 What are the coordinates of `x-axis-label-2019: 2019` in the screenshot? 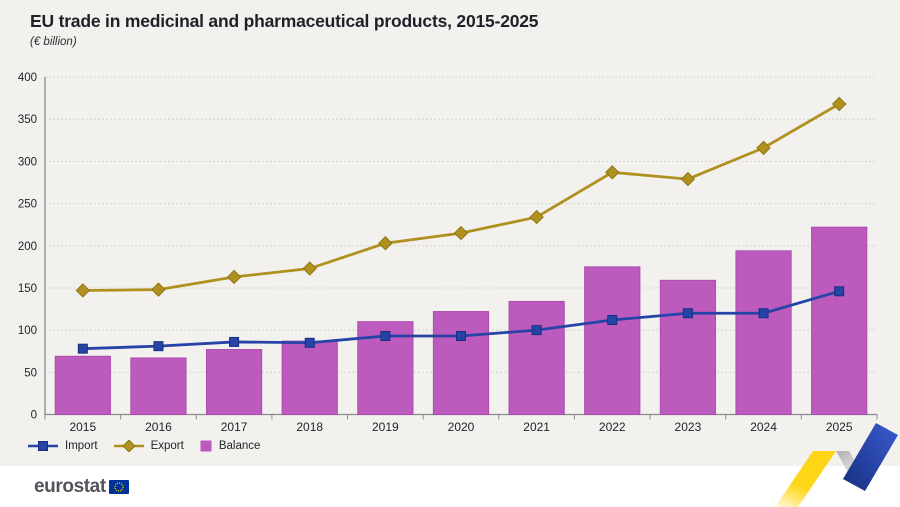 It's located at (385, 427).